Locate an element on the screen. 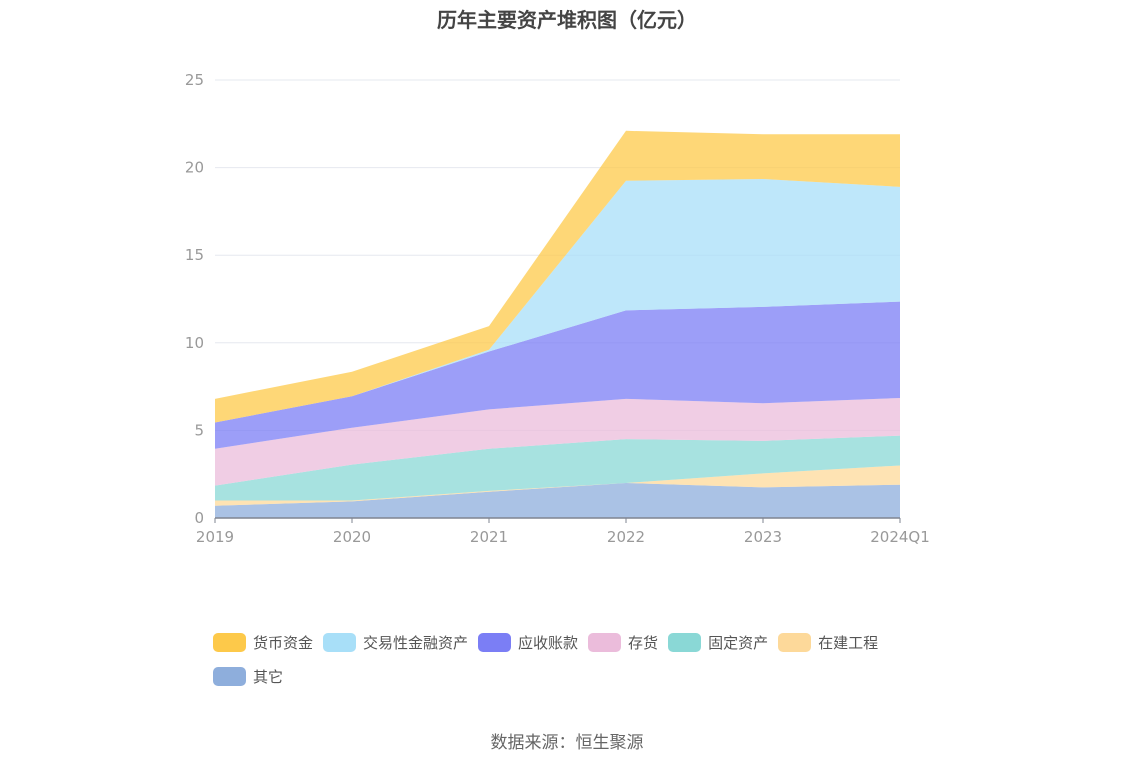 Image resolution: width=1134 pixels, height=766 pixels. legend-label: 货币资金 is located at coordinates (283, 642).